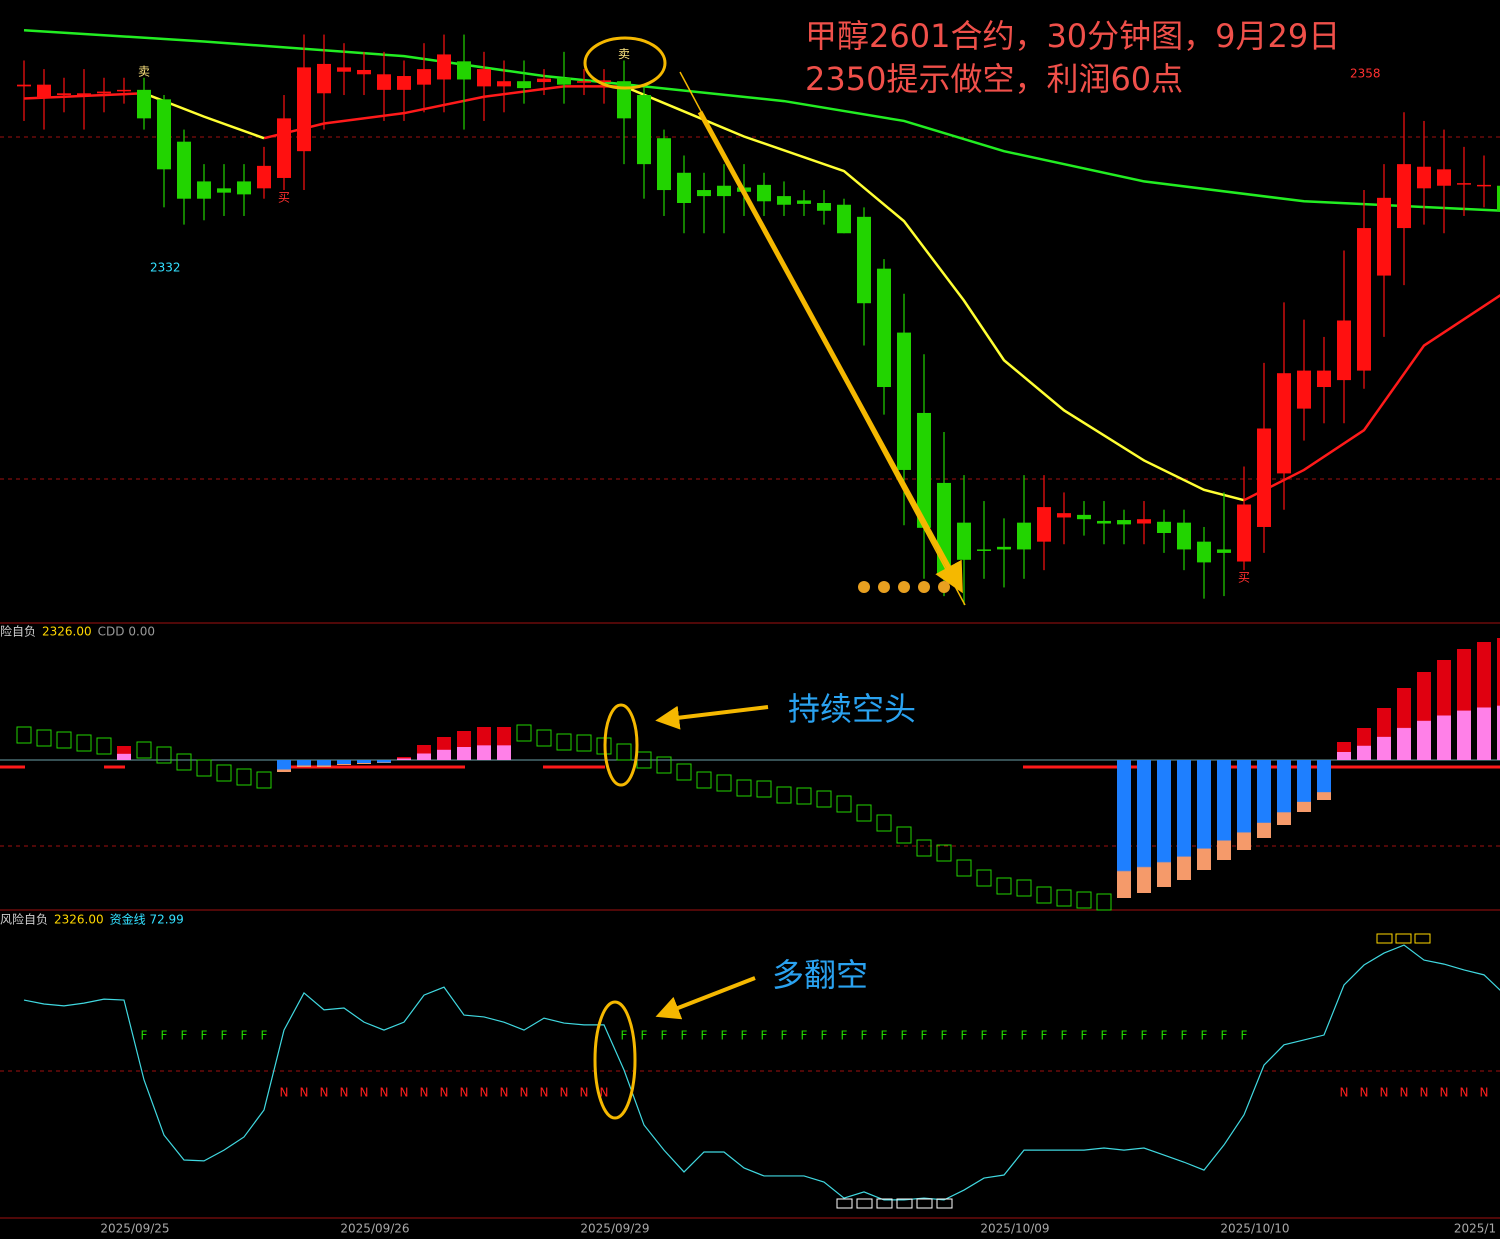 The image size is (1500, 1239). I want to click on moving-average-line, so click(761, 120).